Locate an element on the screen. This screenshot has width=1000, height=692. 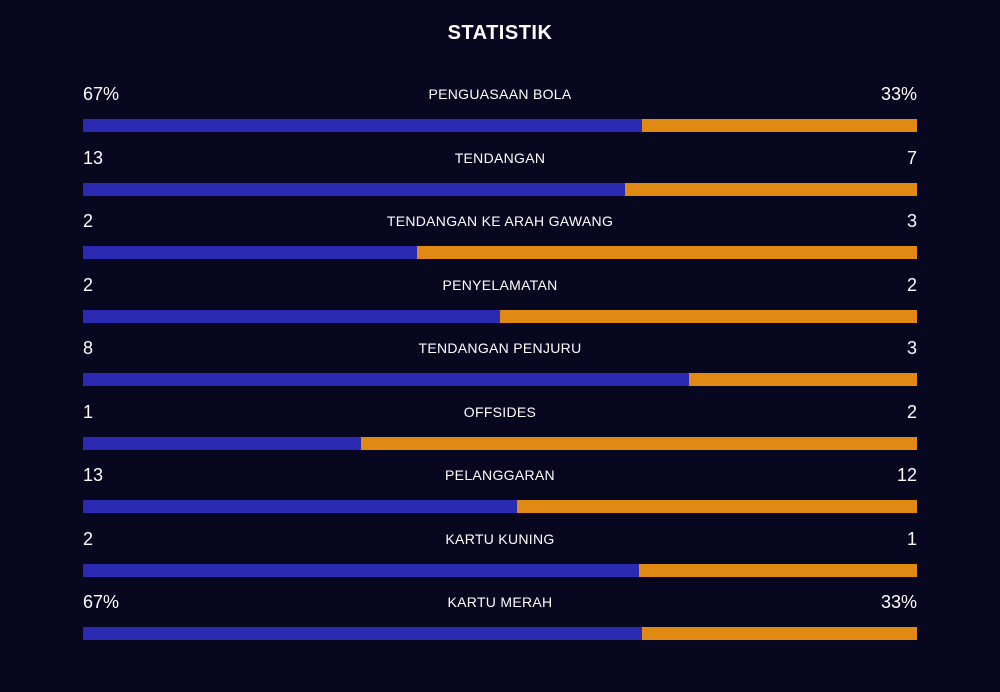
stat-row: 1 OFFSIDES 2 is located at coordinates (500, 432).